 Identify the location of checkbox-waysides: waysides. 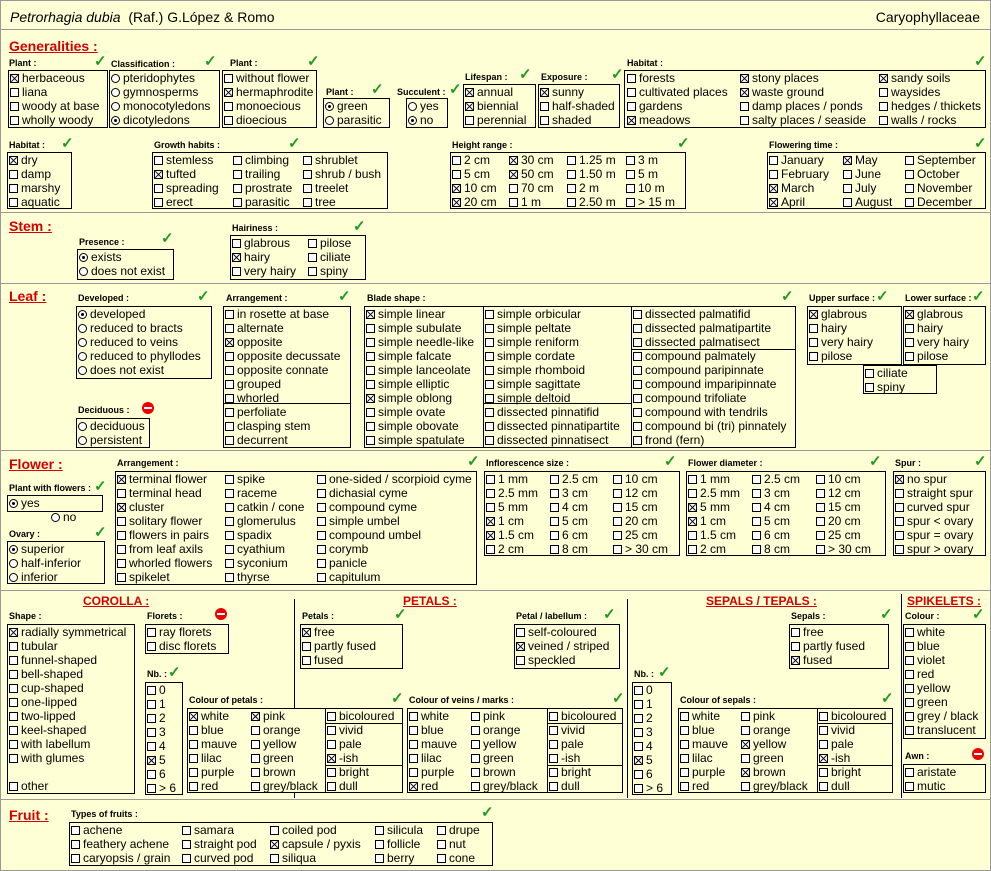
(909, 92).